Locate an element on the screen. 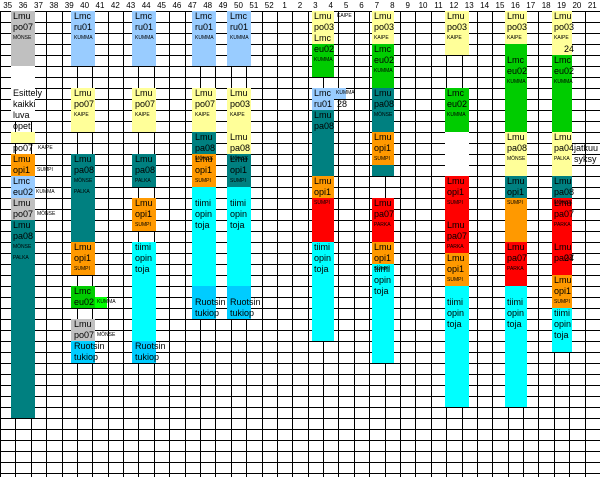  event-label: tiimi is located at coordinates (562, 313).